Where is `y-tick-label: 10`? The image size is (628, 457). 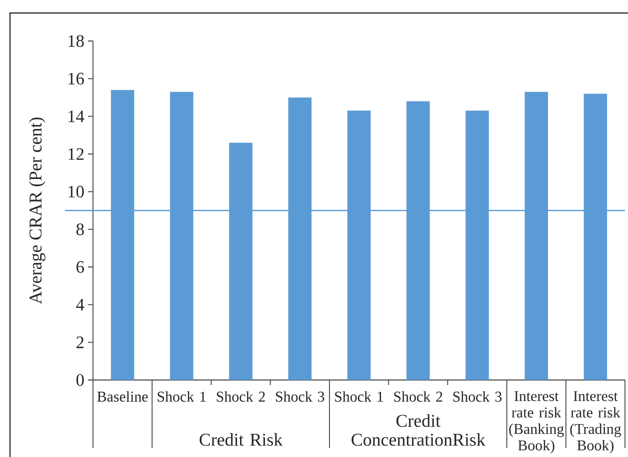 y-tick-label: 10 is located at coordinates (76, 192).